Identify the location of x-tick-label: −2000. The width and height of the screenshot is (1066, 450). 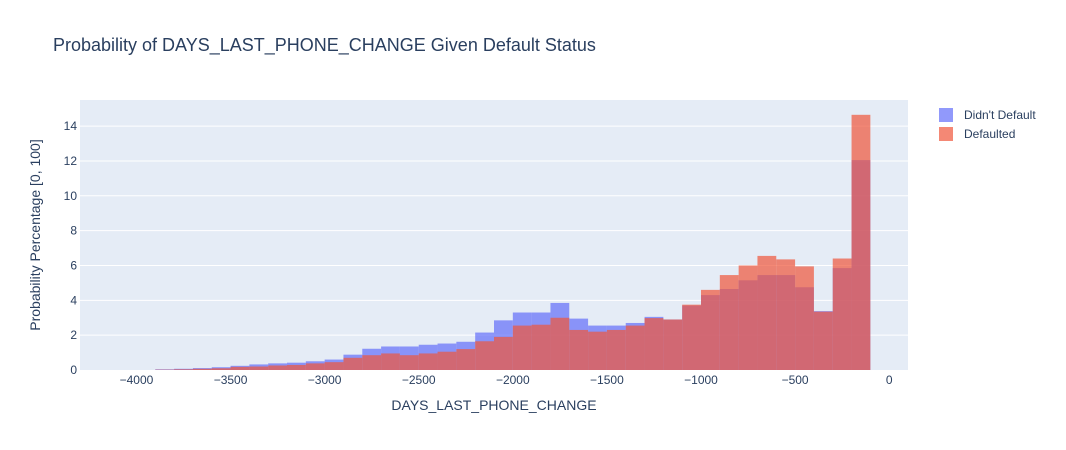
(513, 380).